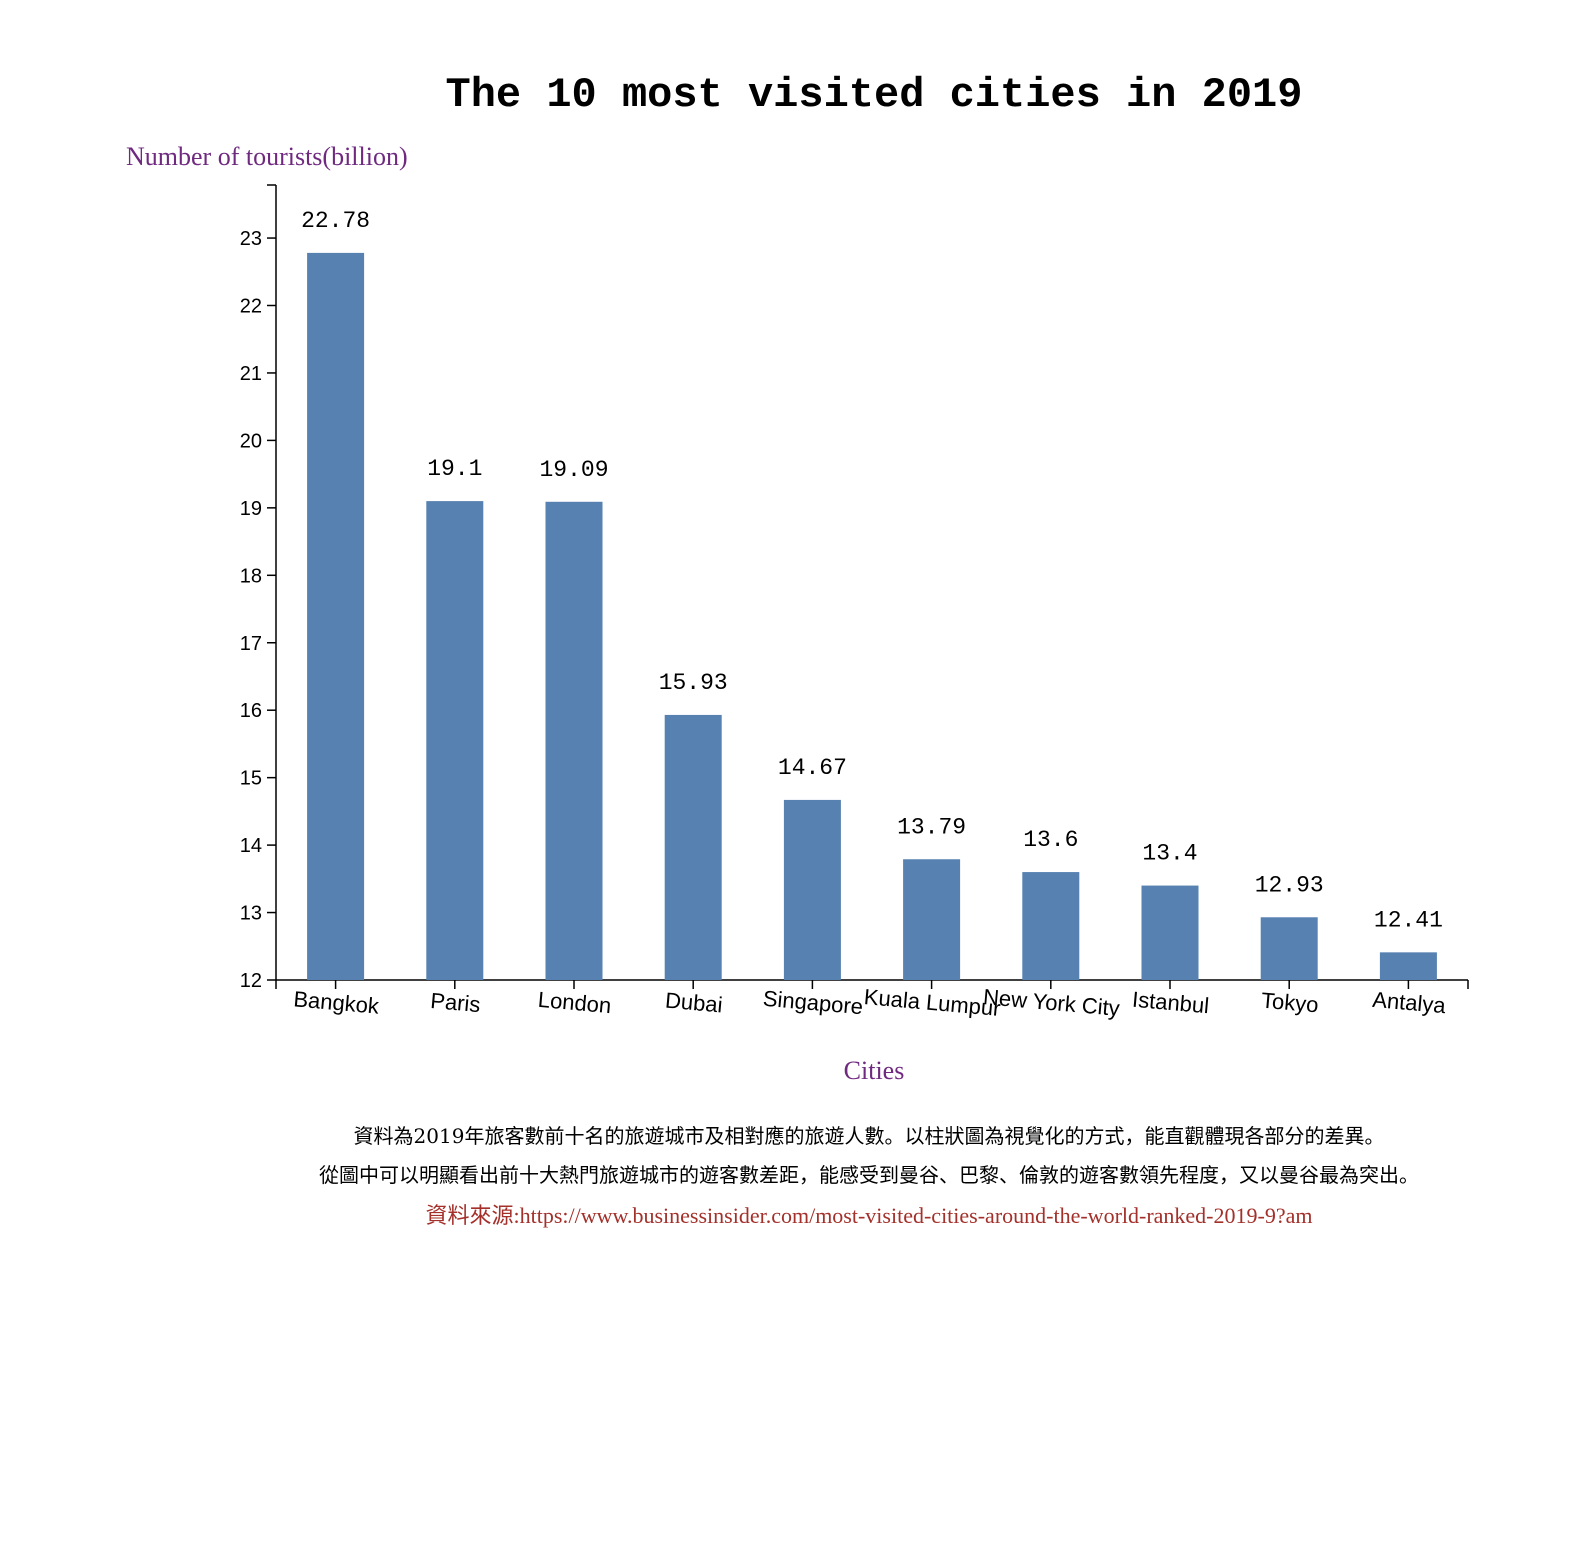  Describe the element at coordinates (874, 95) in the screenshot. I see `chart-title: The 10 most visited cities in 2019` at that location.